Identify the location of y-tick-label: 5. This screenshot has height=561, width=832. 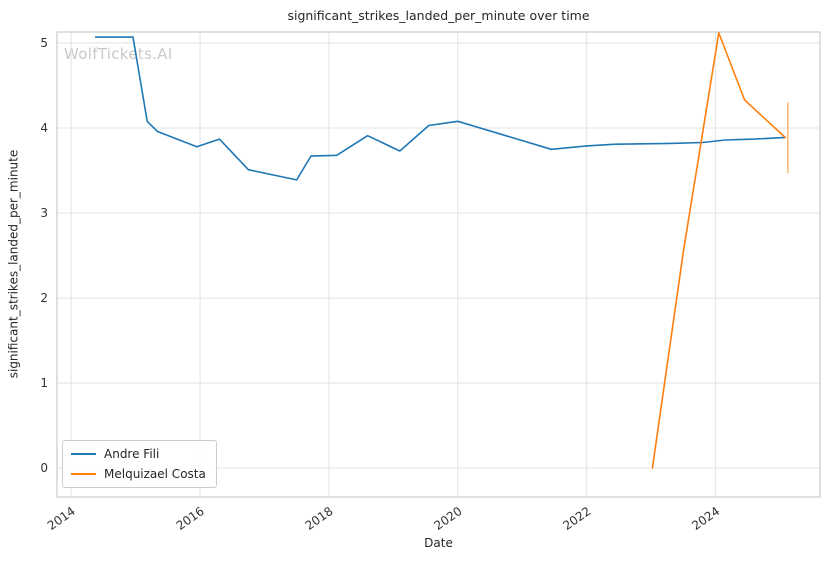
(44, 43).